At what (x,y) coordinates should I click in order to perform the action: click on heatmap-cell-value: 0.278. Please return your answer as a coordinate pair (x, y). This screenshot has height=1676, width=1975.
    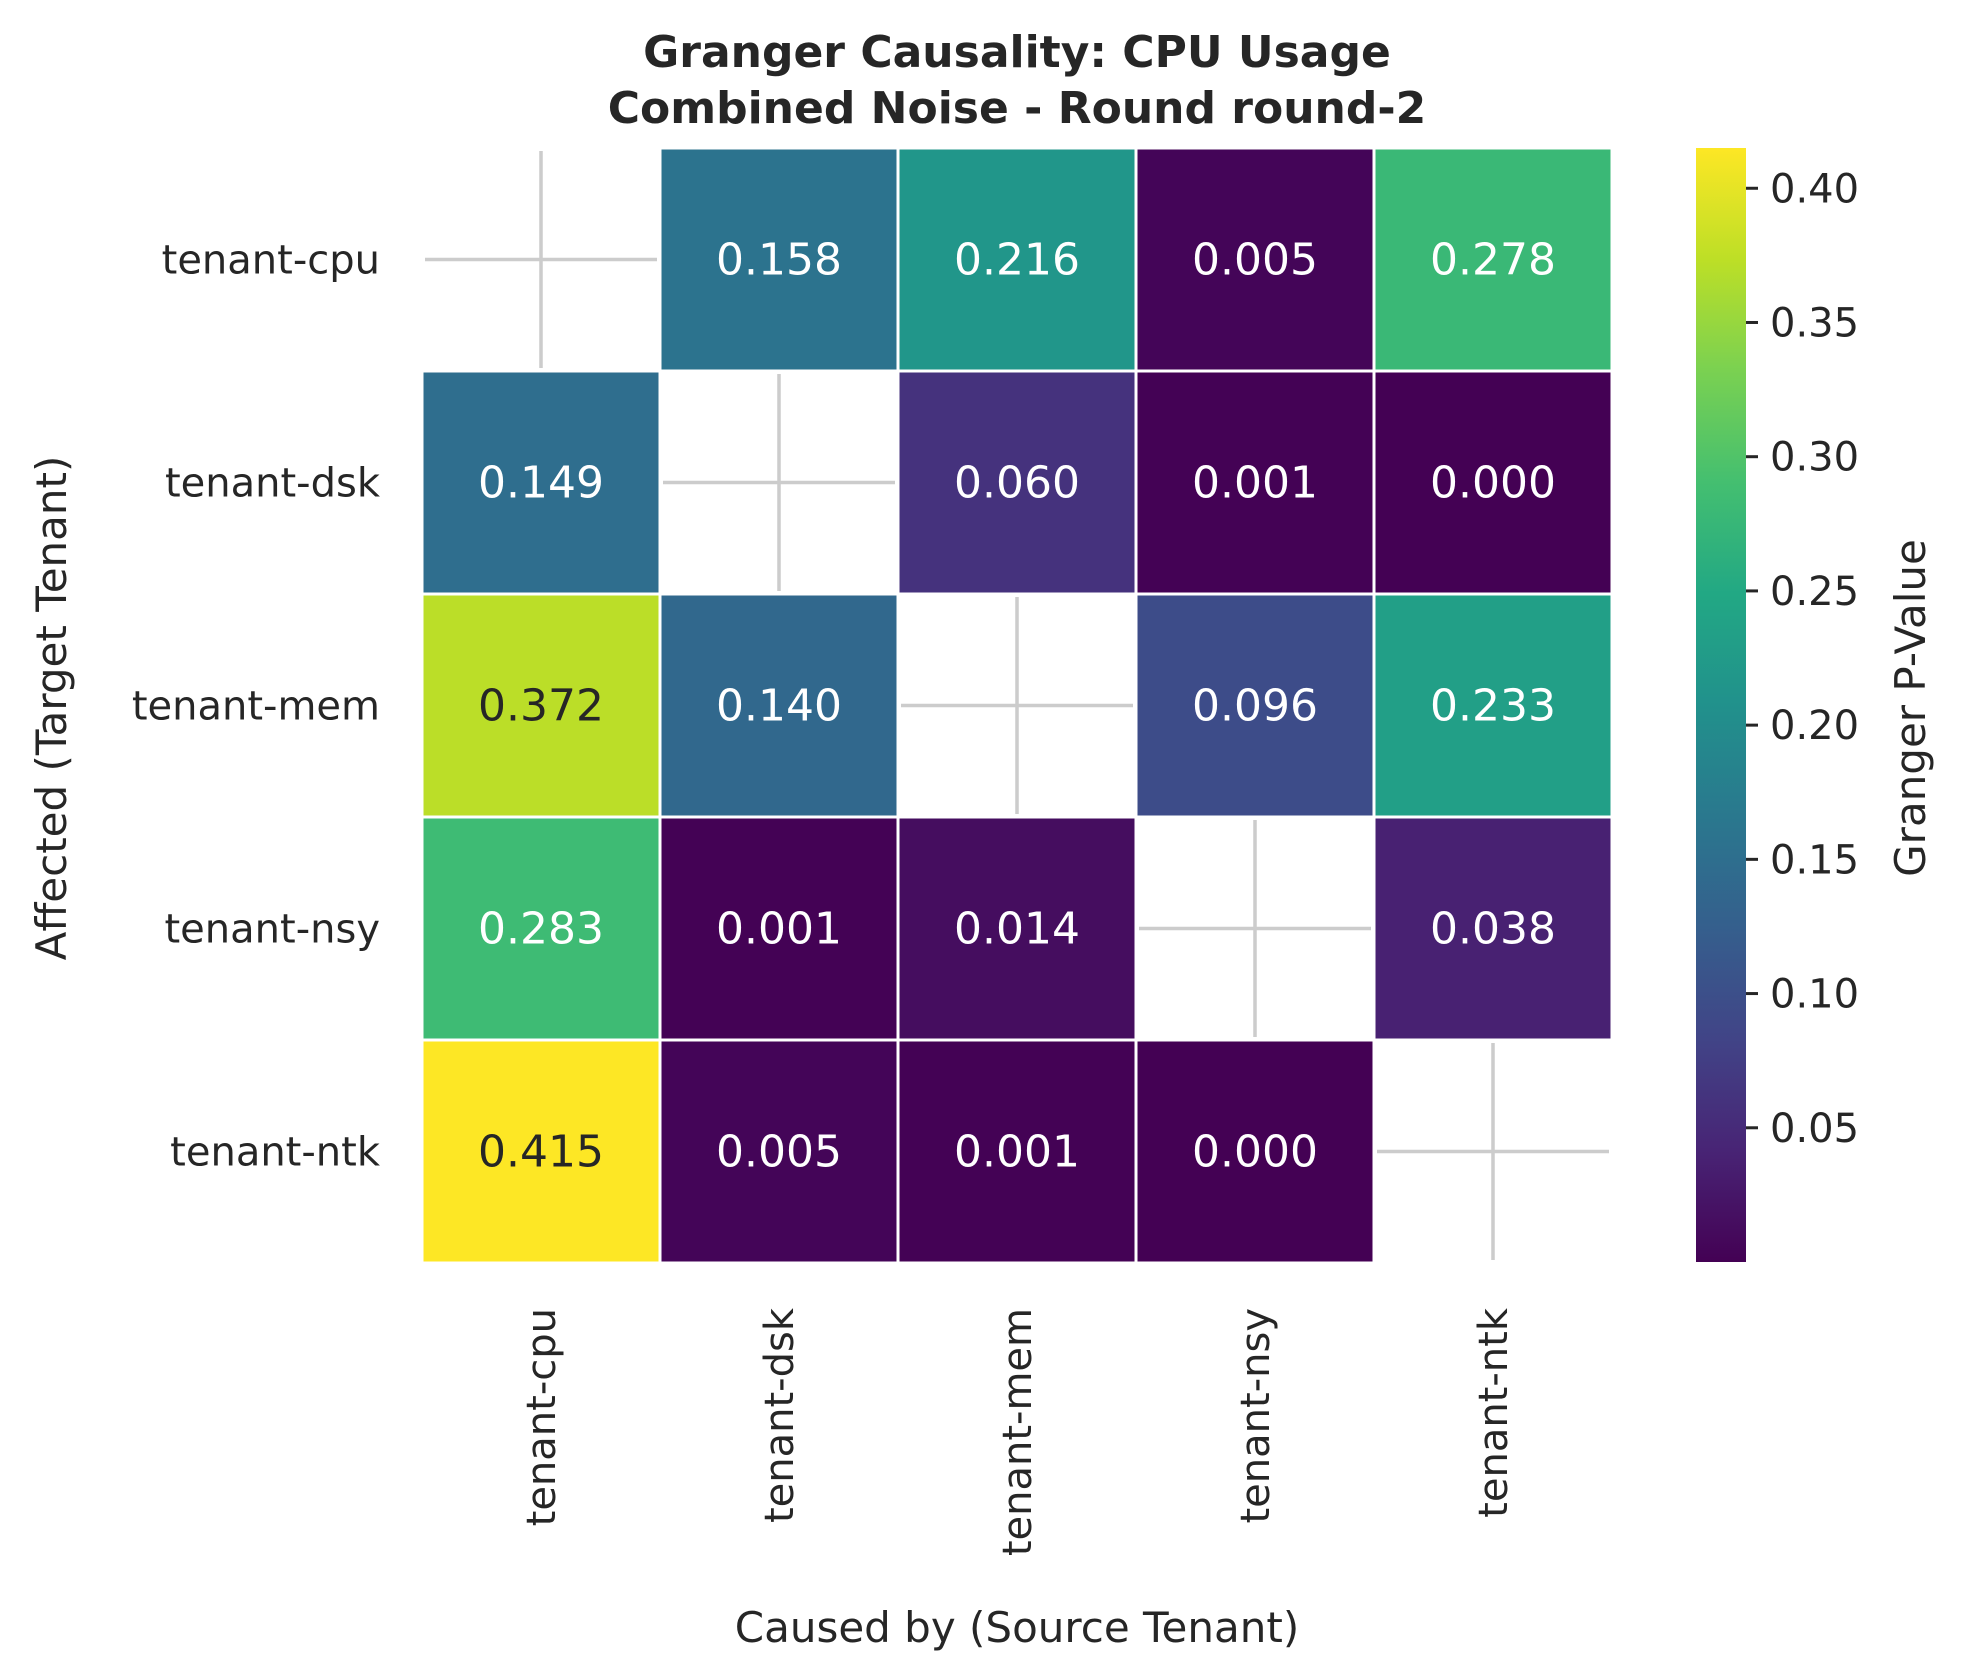
    Looking at the image, I should click on (1493, 260).